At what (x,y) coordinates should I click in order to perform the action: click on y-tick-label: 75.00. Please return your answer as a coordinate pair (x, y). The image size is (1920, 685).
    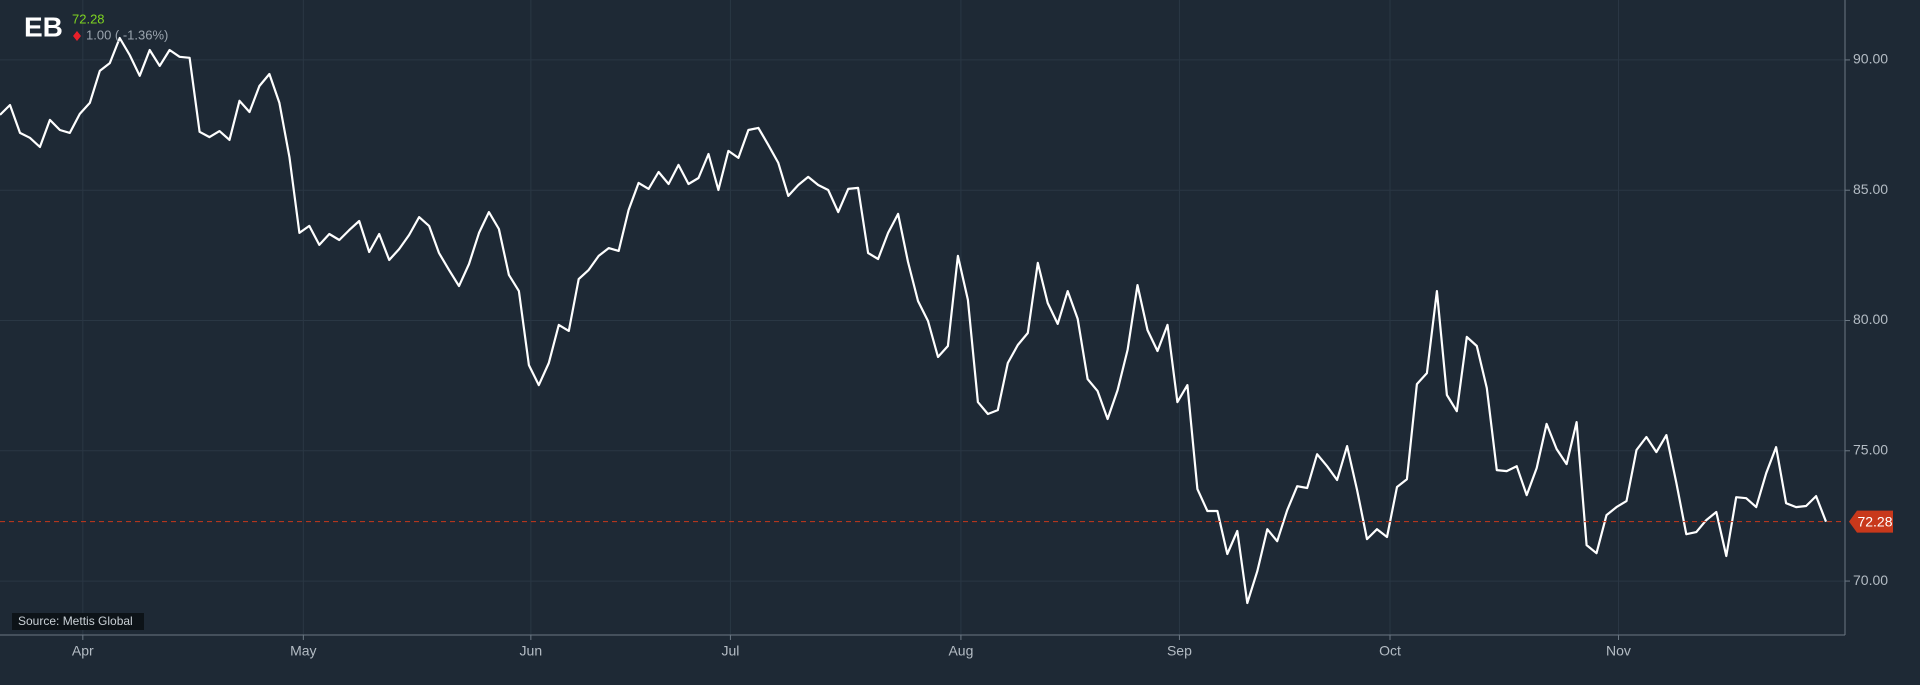
    Looking at the image, I should click on (1870, 449).